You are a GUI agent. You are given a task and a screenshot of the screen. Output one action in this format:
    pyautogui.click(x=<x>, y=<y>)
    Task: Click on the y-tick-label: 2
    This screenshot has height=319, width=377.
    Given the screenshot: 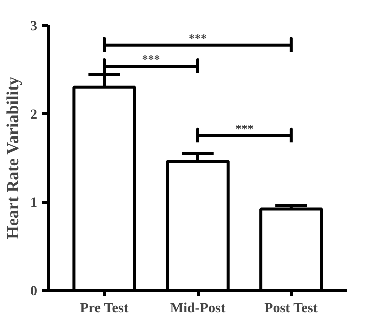 What is the action you would take?
    pyautogui.click(x=34, y=115)
    